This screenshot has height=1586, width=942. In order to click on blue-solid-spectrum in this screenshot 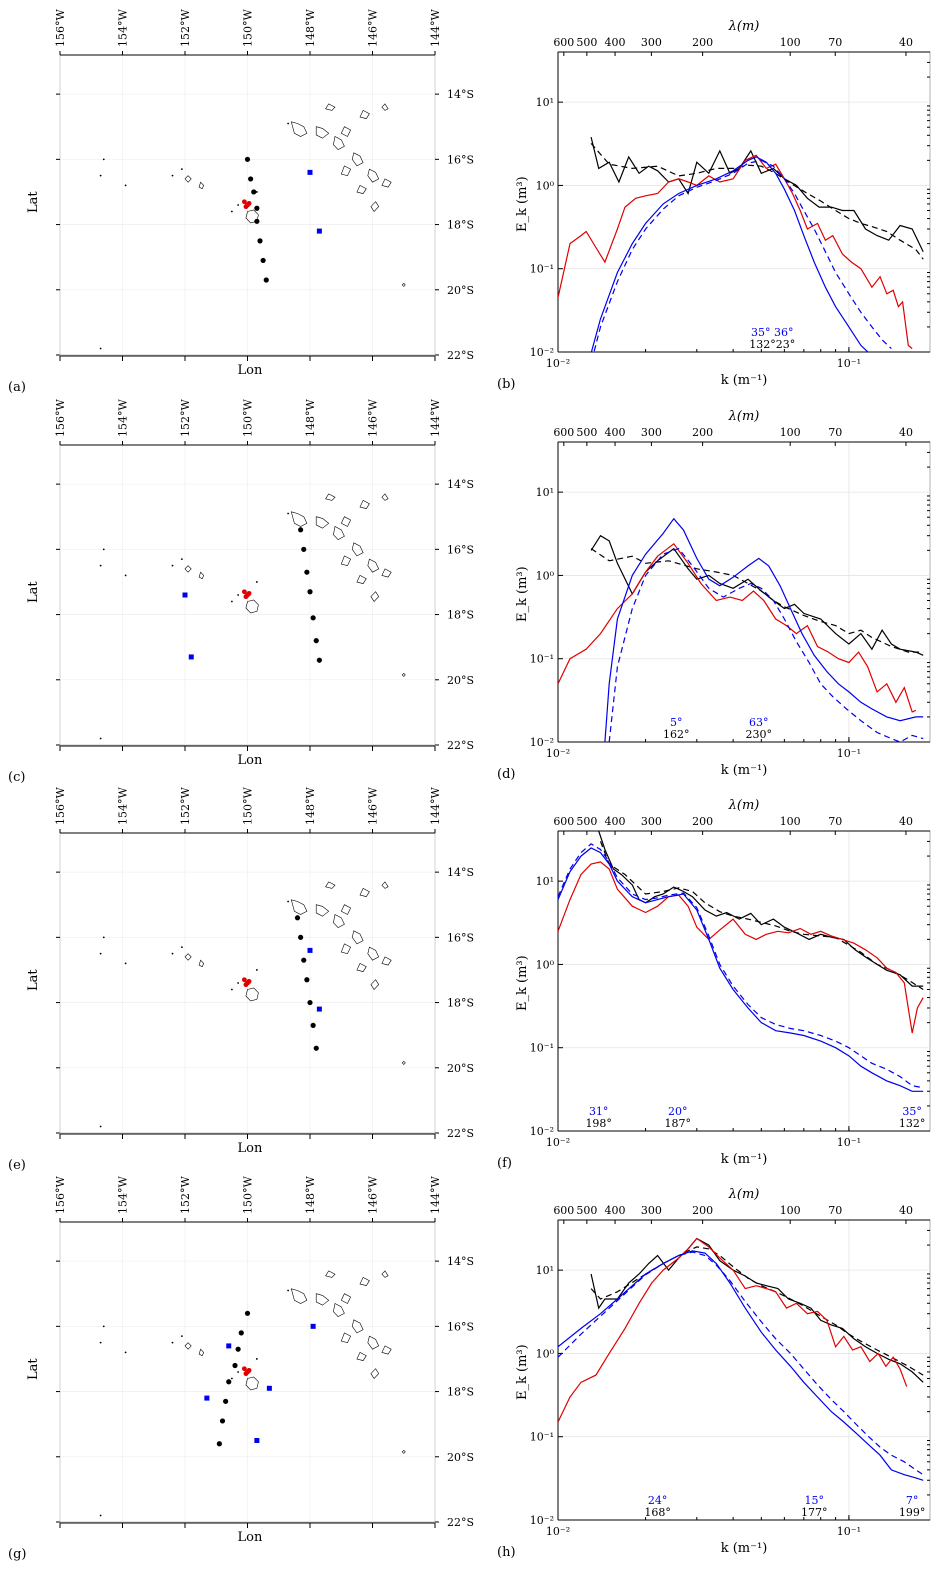, I will do `click(741, 969)`.